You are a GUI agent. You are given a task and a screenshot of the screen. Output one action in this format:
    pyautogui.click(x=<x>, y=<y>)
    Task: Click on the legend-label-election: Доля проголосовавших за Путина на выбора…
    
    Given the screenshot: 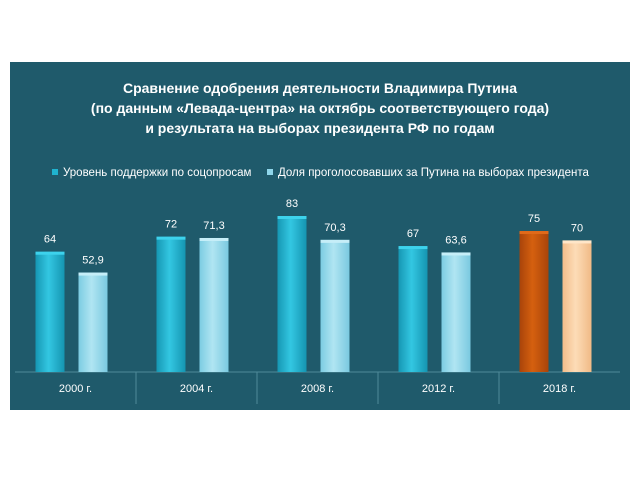 What is the action you would take?
    pyautogui.click(x=433, y=173)
    